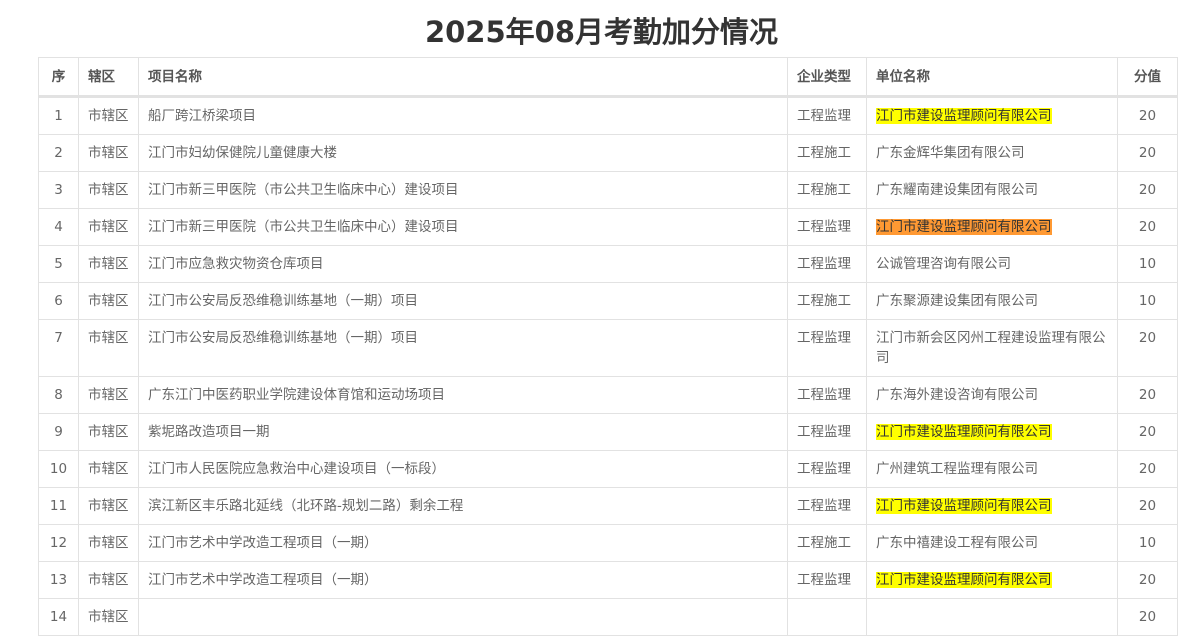 The height and width of the screenshot is (636, 1203). I want to click on cell-no-text: 1, so click(58, 116).